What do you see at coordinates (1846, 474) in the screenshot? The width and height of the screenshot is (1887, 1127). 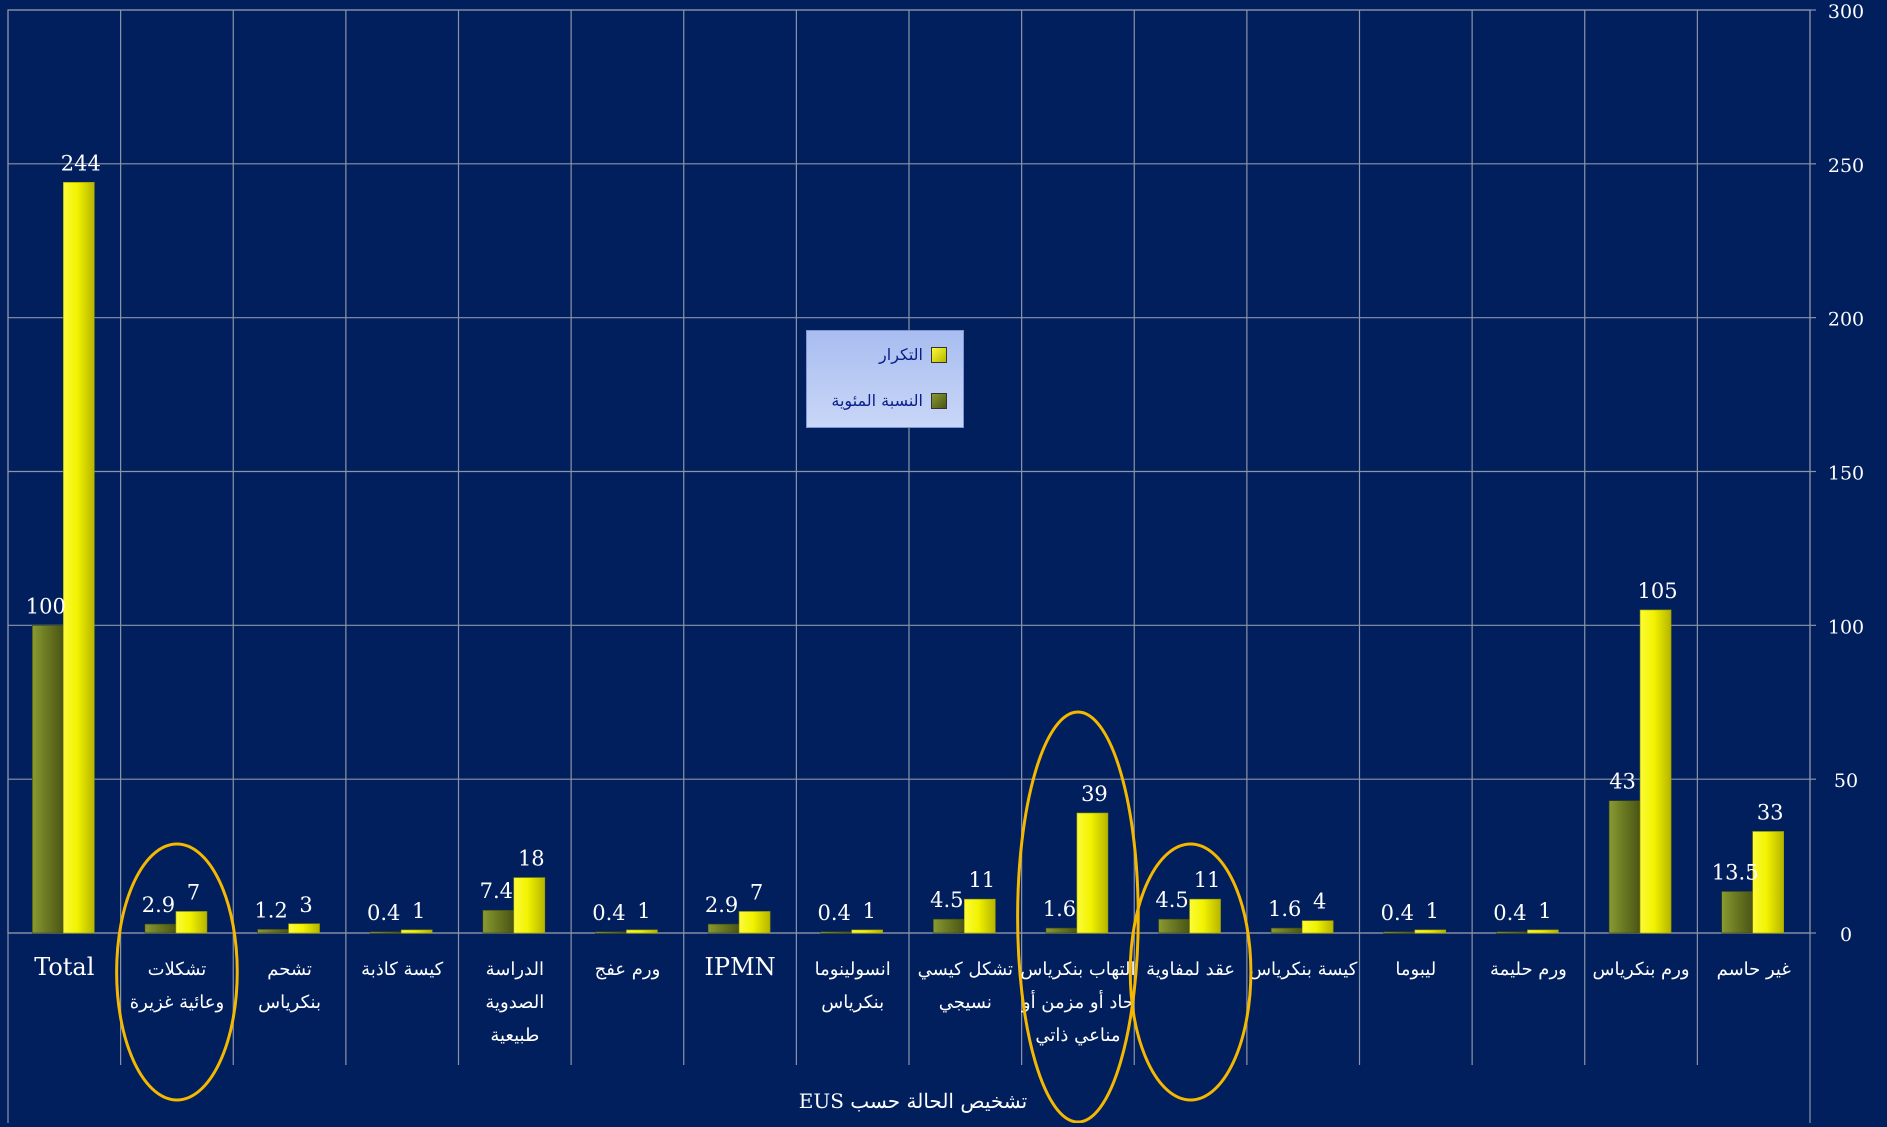 I see `y-tick-label: 150` at bounding box center [1846, 474].